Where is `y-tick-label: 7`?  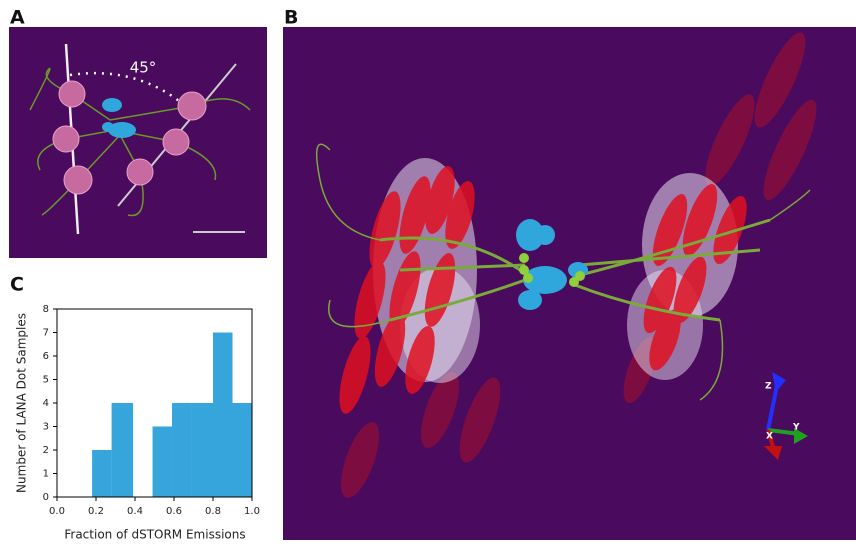 y-tick-label: 7 is located at coordinates (46, 333).